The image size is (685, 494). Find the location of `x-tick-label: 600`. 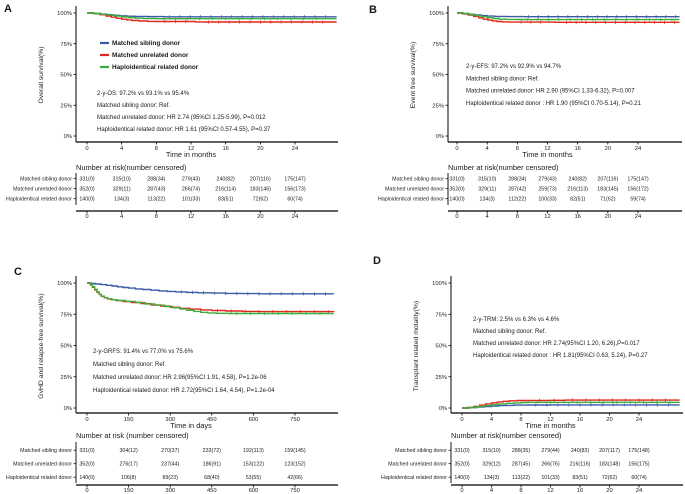

x-tick-label: 600 is located at coordinates (254, 420).